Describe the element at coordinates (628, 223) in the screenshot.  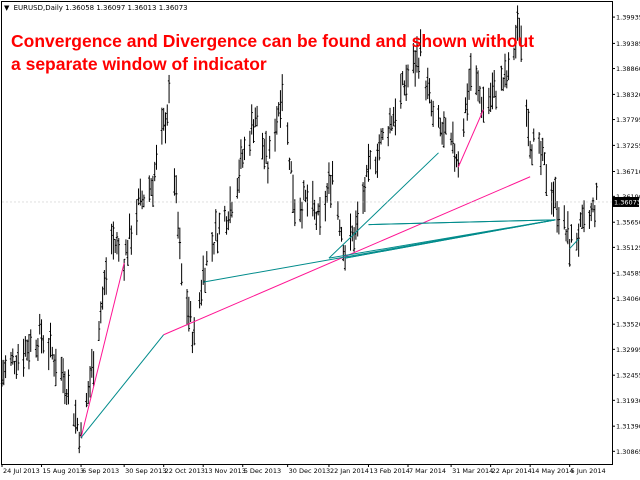
I see `y-tick-label: 1.35650` at that location.